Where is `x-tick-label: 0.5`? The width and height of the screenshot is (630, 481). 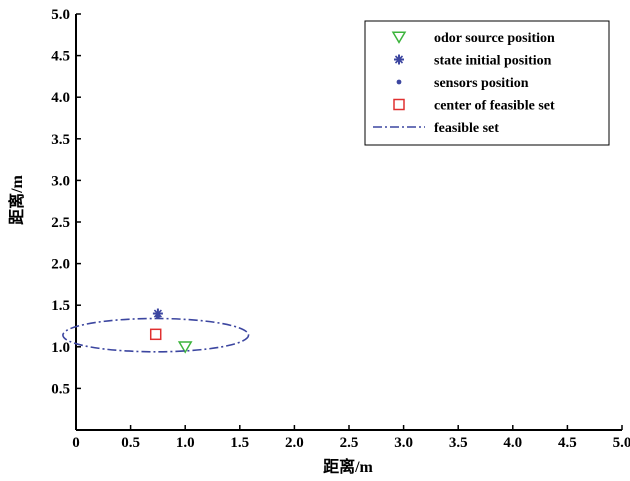
x-tick-label: 0.5 is located at coordinates (130, 443).